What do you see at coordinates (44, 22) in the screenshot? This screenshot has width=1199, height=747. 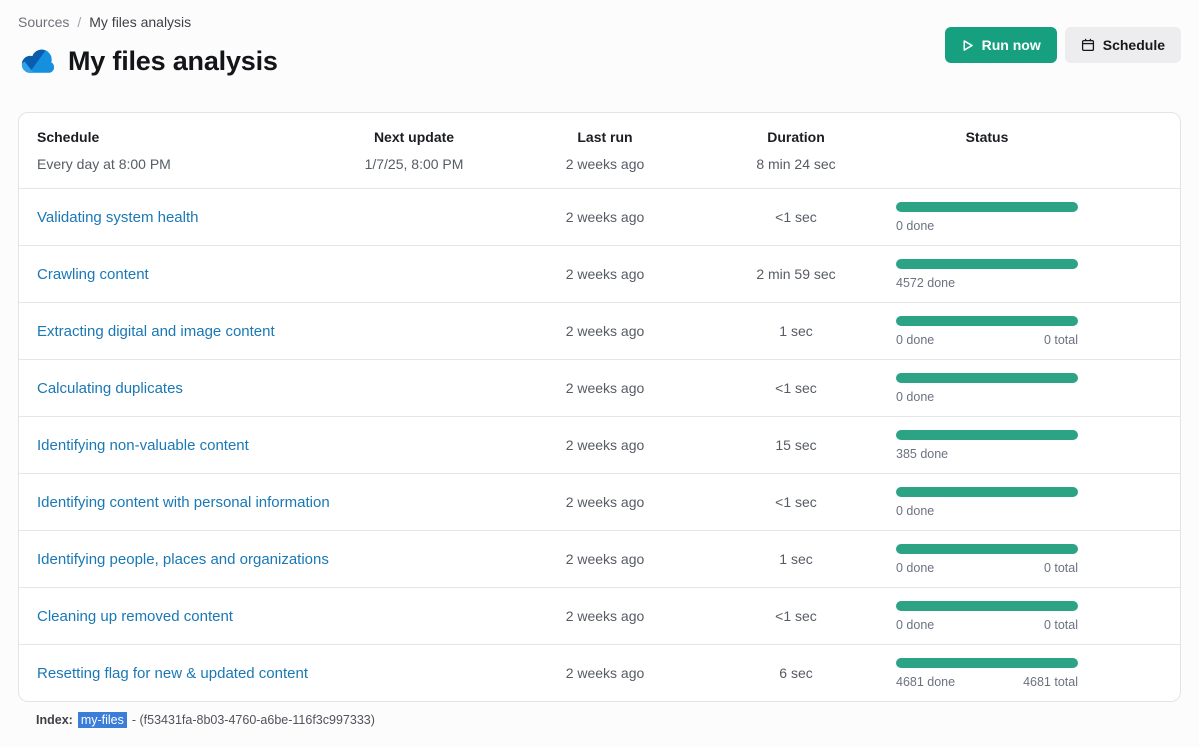 I see `breadcrumb-sources-link: Sources` at bounding box center [44, 22].